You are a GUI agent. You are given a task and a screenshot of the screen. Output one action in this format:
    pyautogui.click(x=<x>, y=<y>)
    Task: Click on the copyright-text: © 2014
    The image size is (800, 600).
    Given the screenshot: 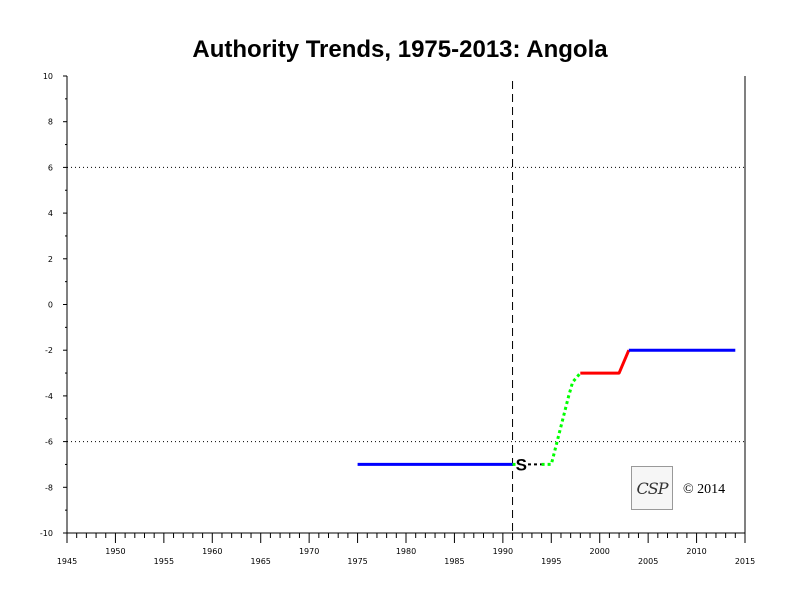 What is the action you would take?
    pyautogui.click(x=704, y=489)
    